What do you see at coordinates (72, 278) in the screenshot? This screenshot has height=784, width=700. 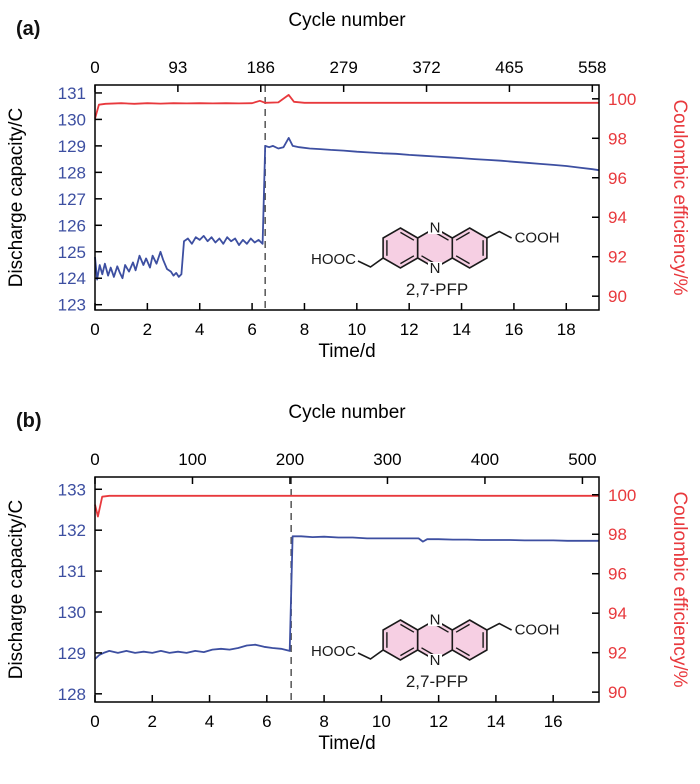 I see `y-left-tick-label: 124` at bounding box center [72, 278].